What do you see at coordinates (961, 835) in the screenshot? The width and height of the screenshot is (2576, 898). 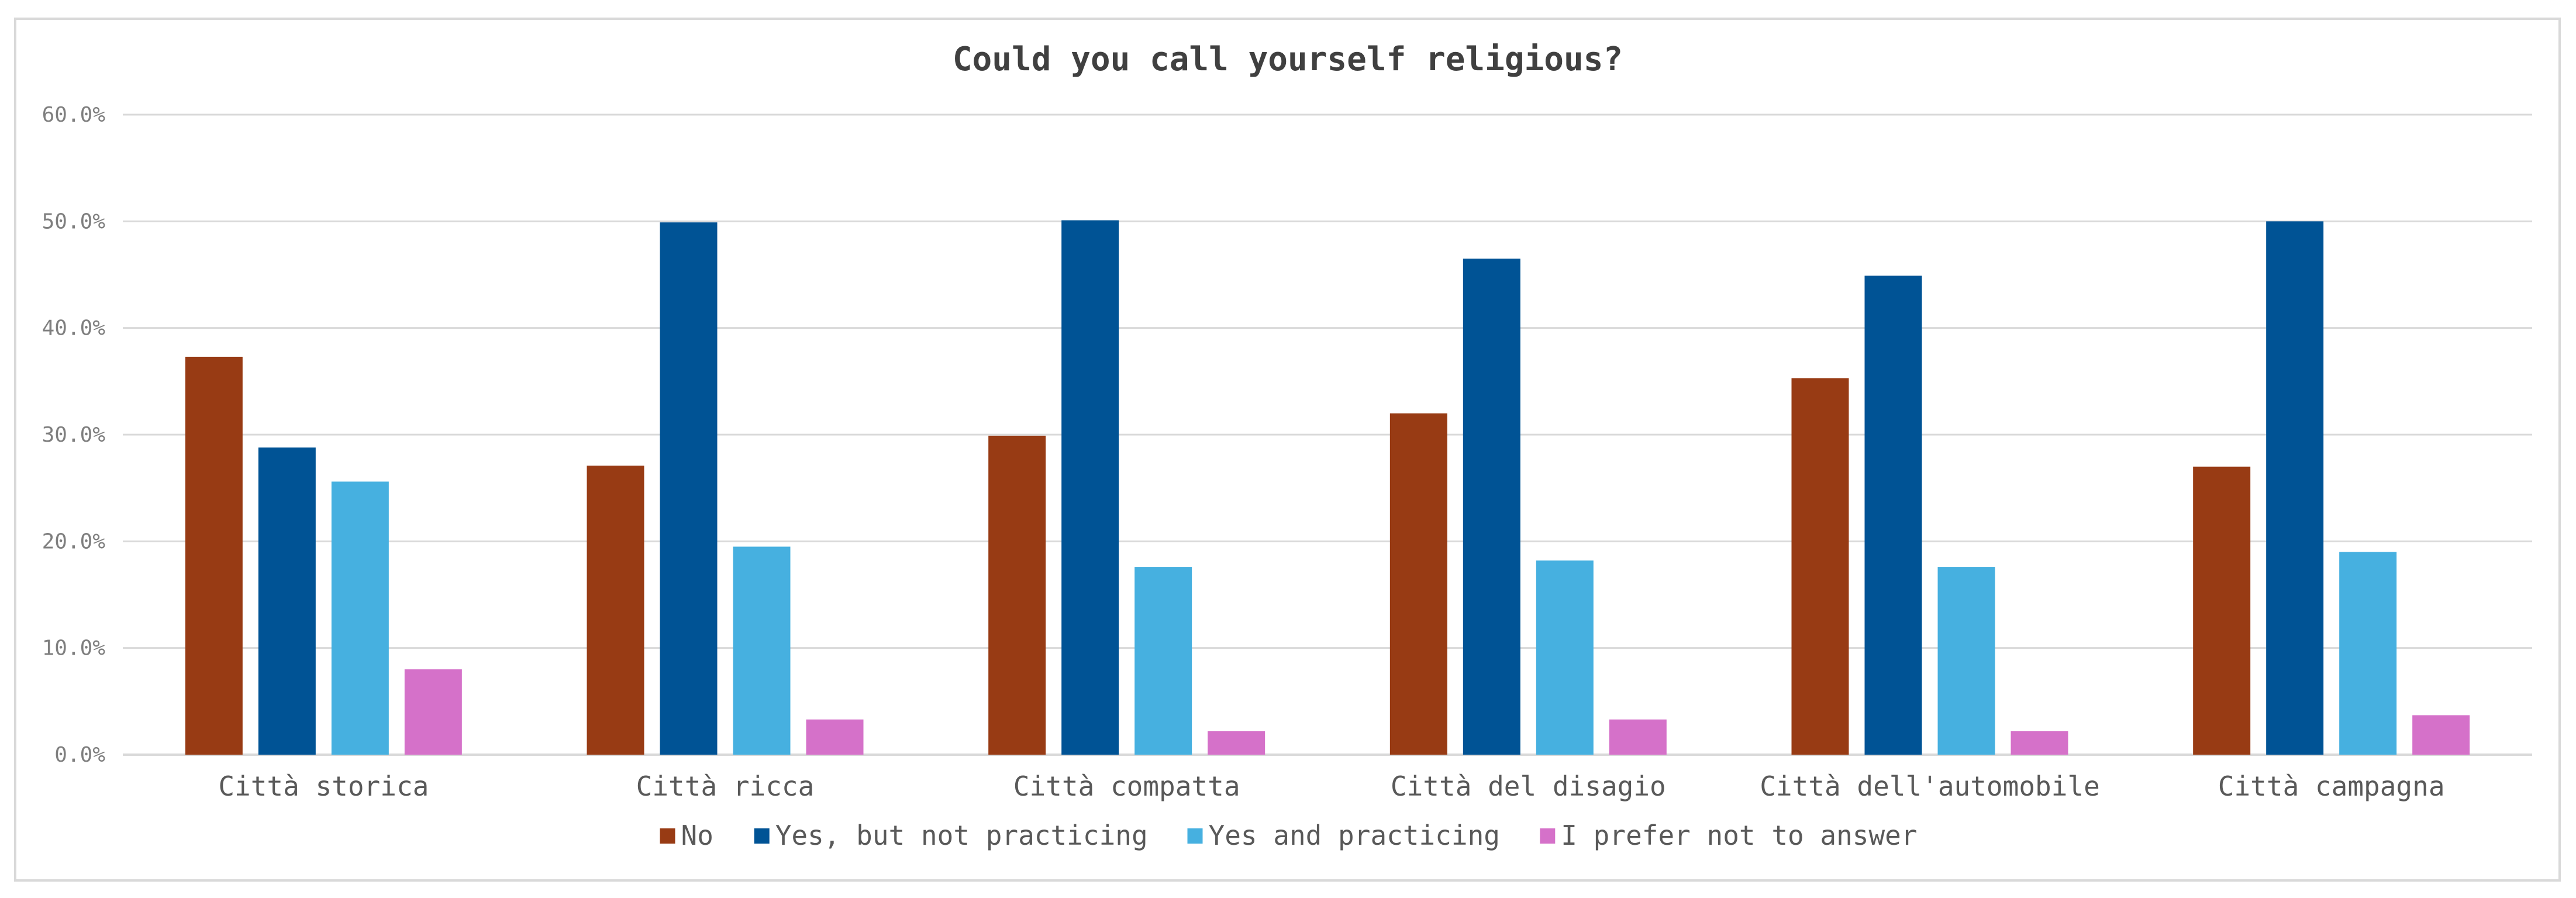 I see `legend-label: Yes, but not practicing` at bounding box center [961, 835].